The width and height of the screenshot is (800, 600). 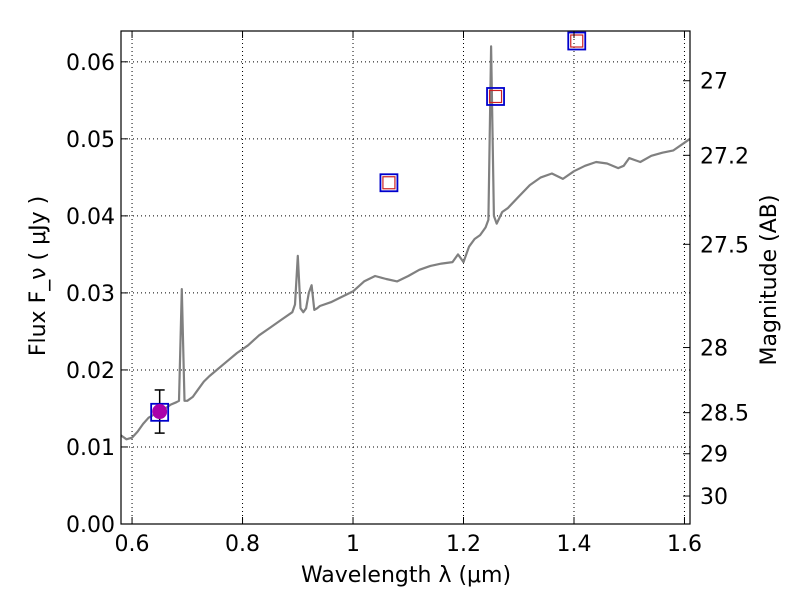 What do you see at coordinates (90, 525) in the screenshot?
I see `y-tick-label: 0.00` at bounding box center [90, 525].